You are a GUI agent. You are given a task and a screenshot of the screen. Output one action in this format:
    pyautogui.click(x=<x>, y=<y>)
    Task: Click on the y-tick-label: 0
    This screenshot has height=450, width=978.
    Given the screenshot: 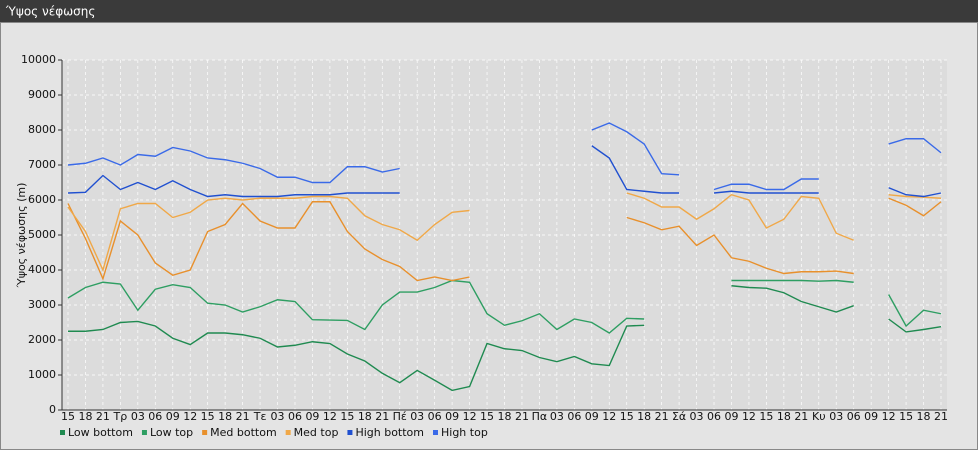 What is the action you would take?
    pyautogui.click(x=52, y=409)
    